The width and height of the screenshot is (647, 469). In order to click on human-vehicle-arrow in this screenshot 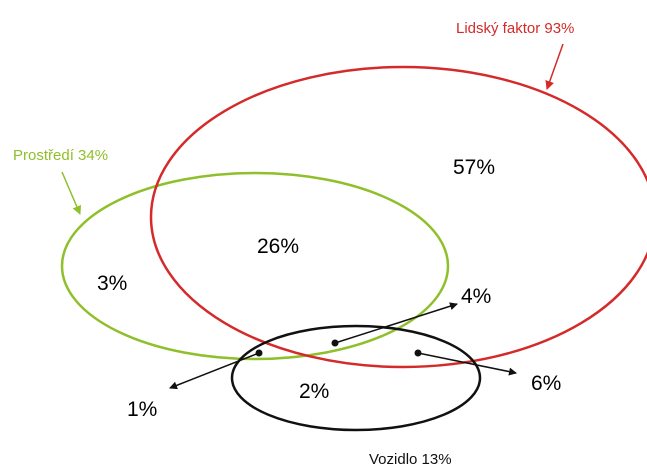, I will do `click(467, 364)`.